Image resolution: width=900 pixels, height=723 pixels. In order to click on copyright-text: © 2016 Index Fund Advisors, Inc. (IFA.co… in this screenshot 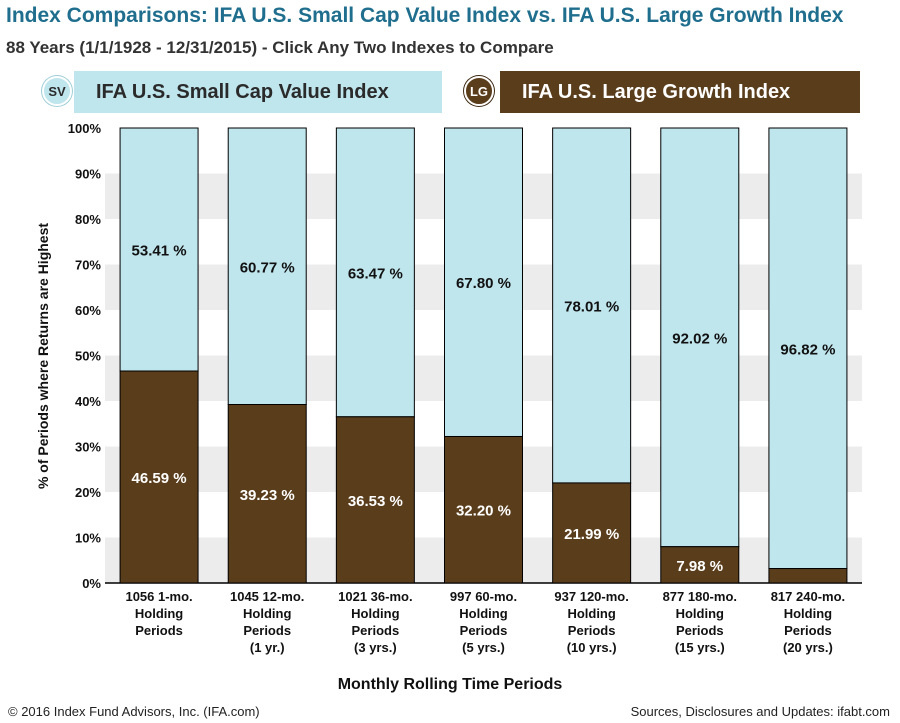, I will do `click(134, 711)`.